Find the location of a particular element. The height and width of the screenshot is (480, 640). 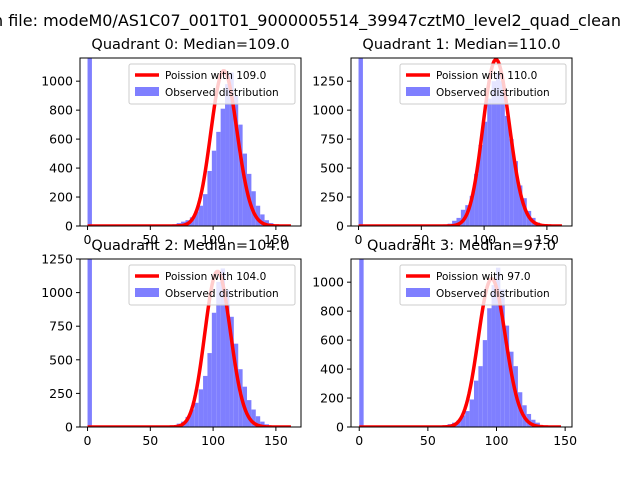

y-tick-label: 800 is located at coordinates (61, 110).